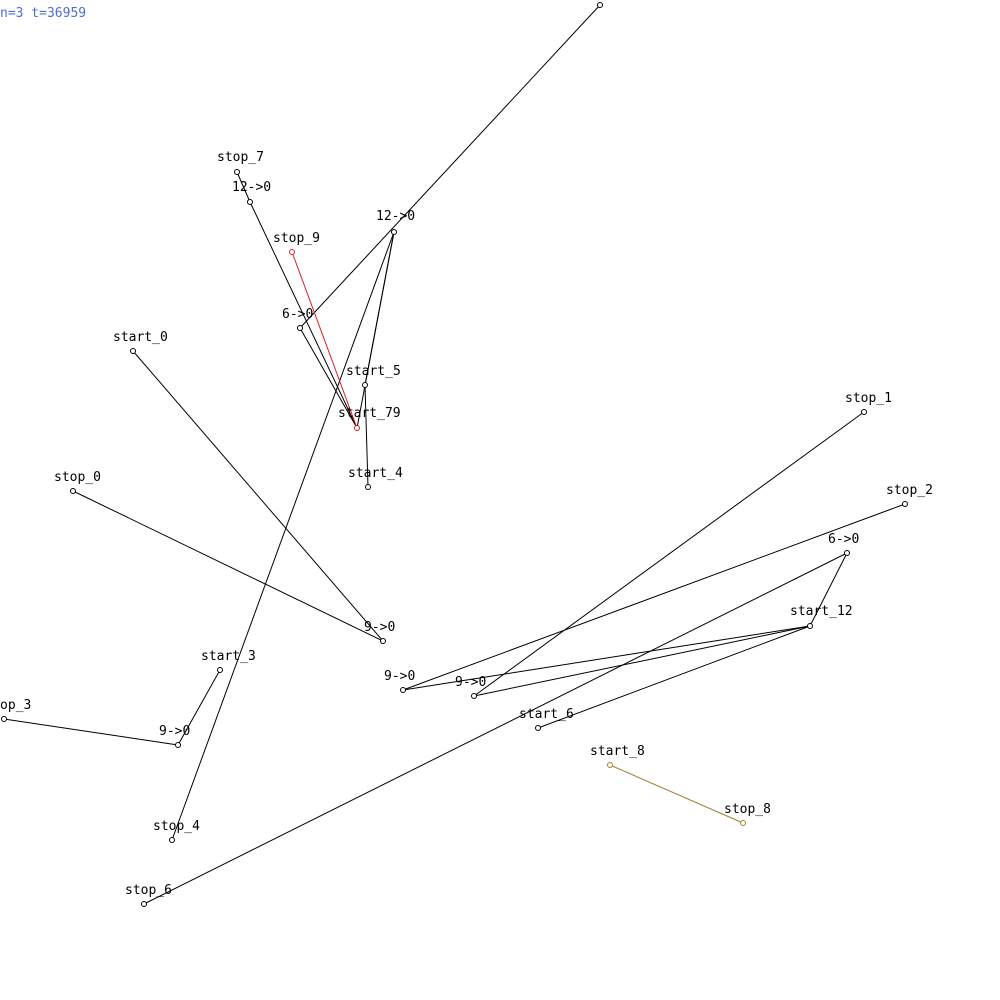  I want to click on label-start-12: start_12, so click(821, 611).